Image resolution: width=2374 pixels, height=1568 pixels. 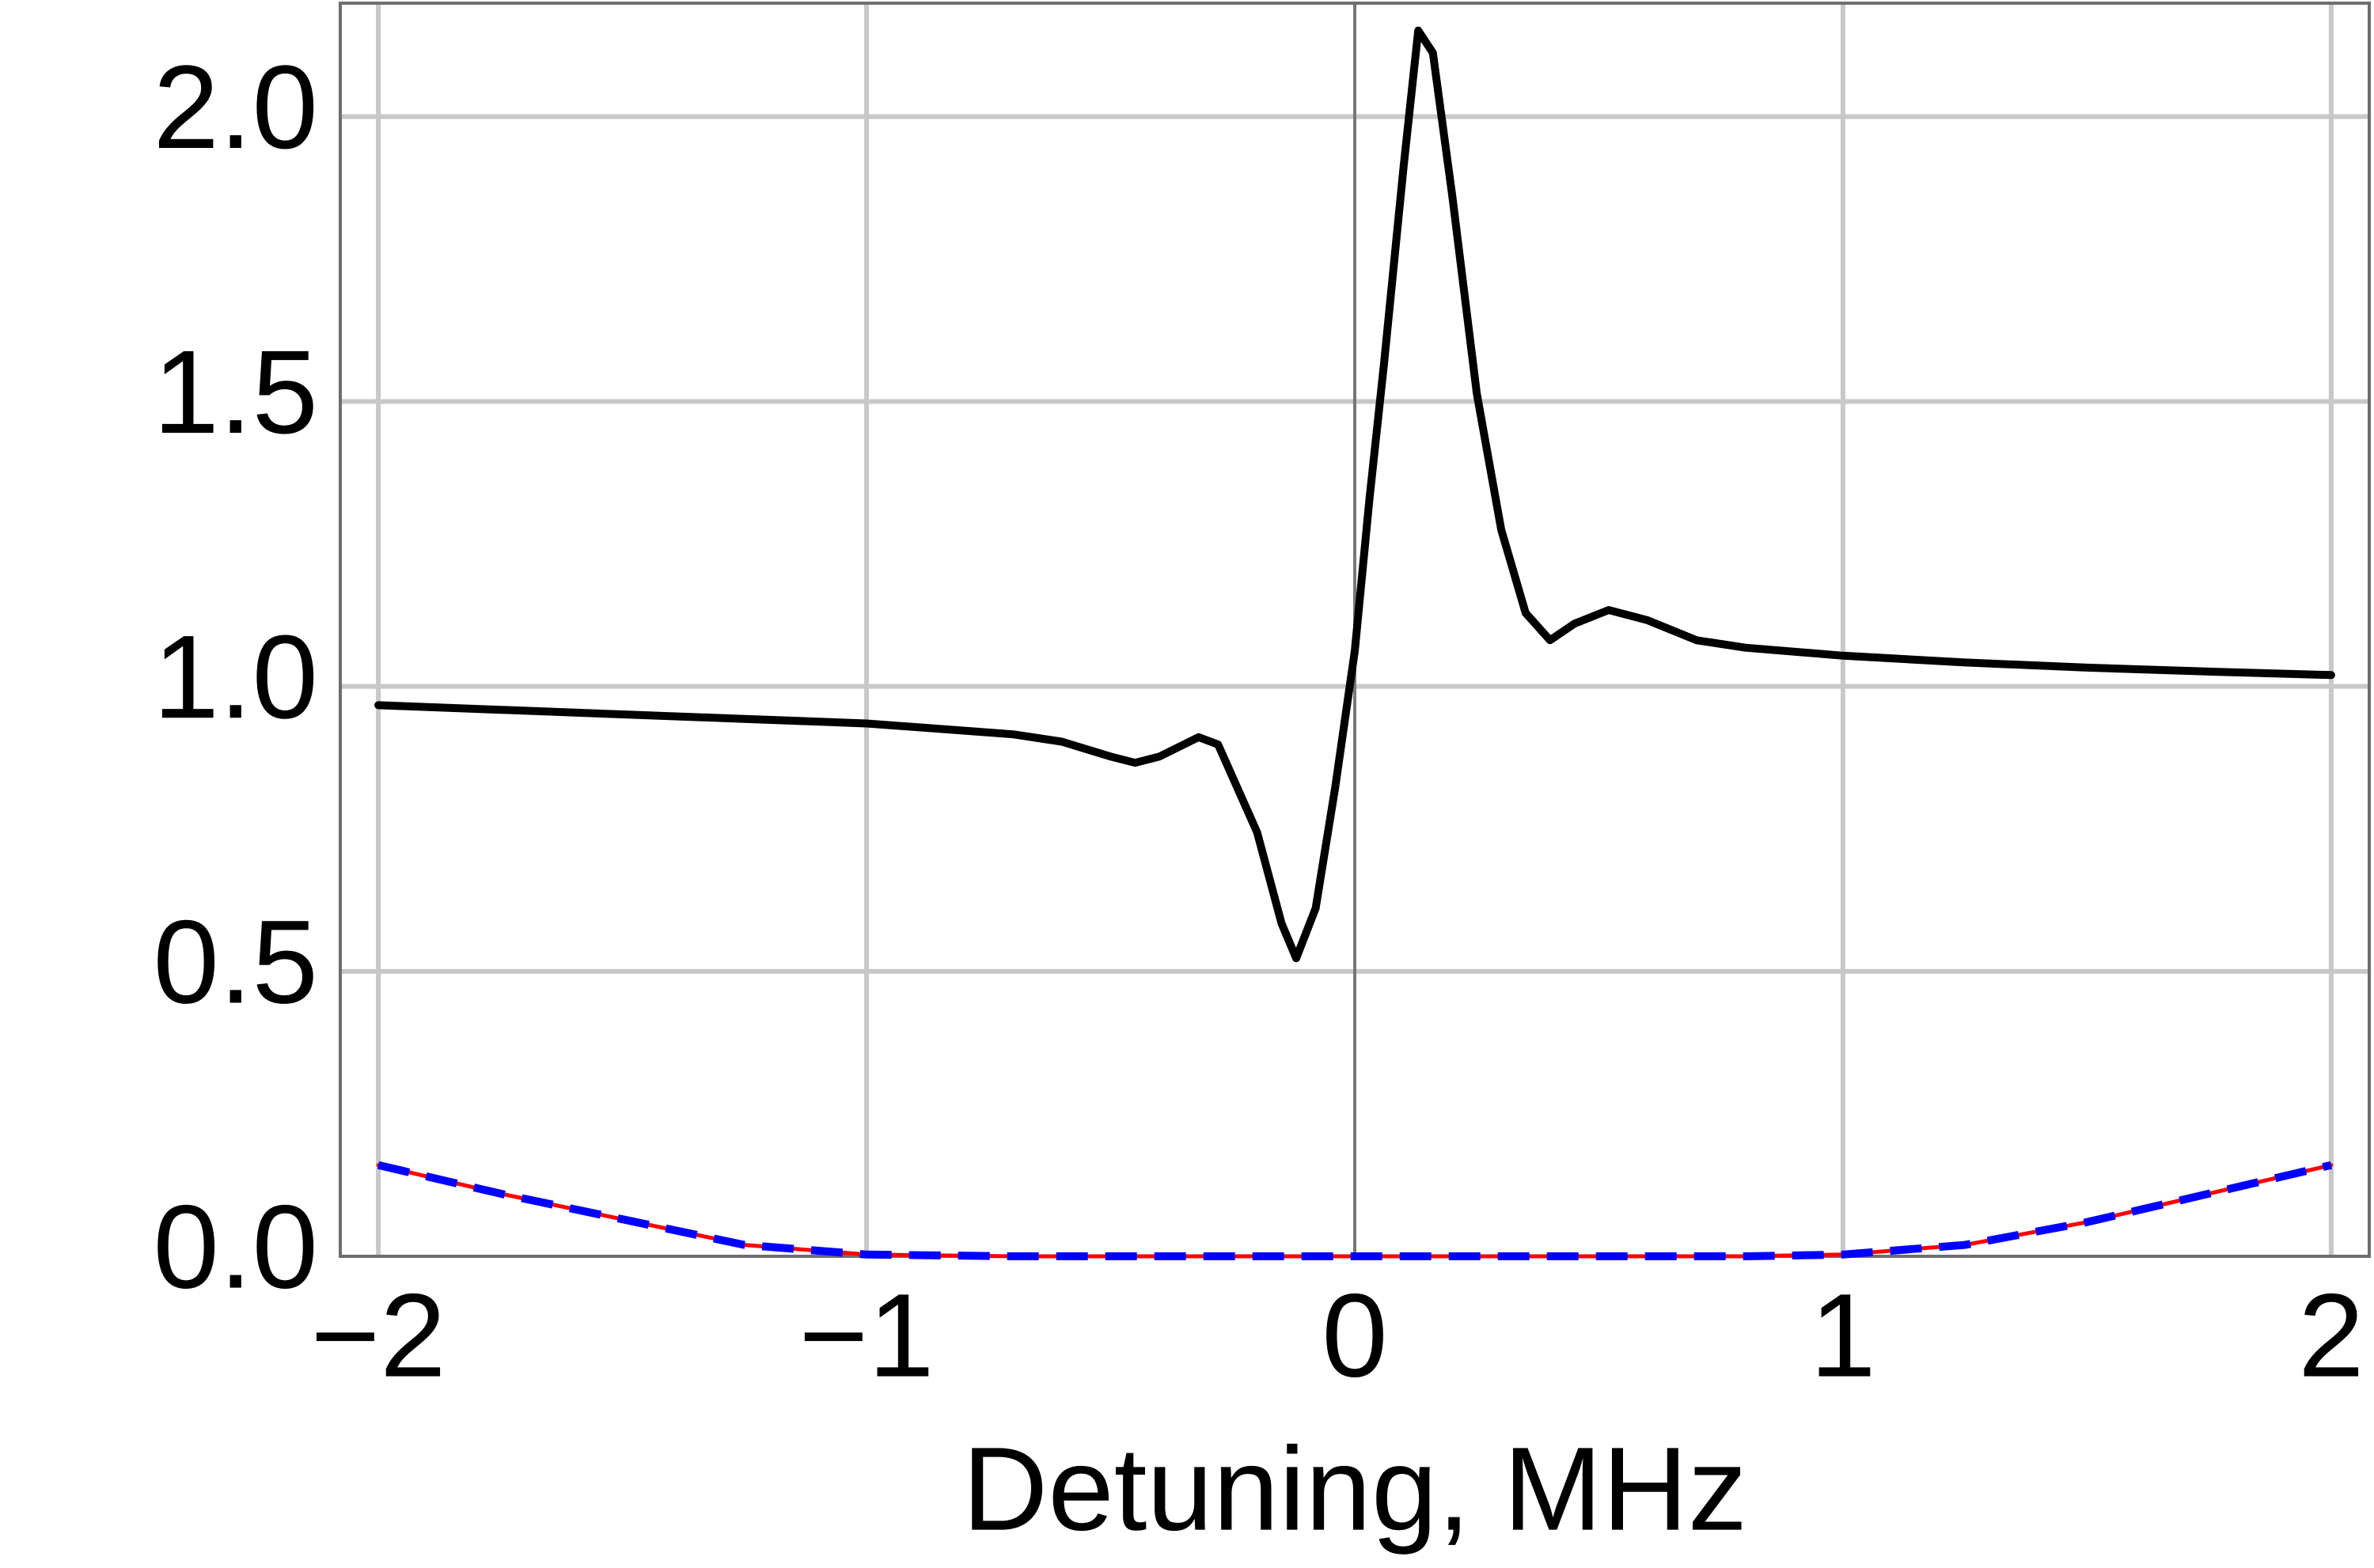 What do you see at coordinates (867, 1335) in the screenshot?
I see `x-tick-label: −1` at bounding box center [867, 1335].